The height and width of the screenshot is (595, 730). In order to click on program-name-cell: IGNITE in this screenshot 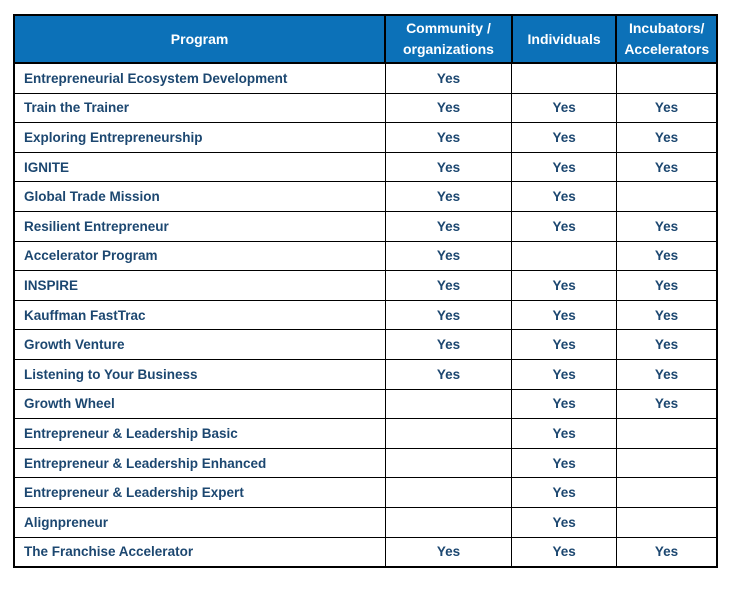, I will do `click(199, 167)`.